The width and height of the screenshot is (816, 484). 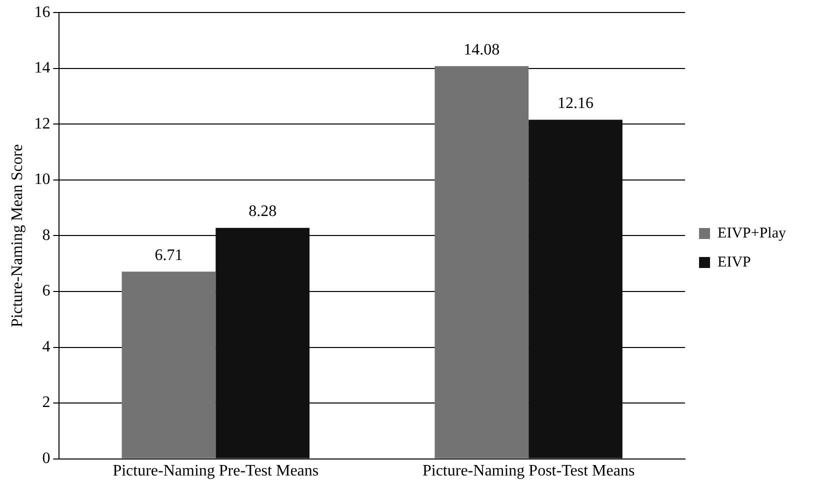 What do you see at coordinates (734, 262) in the screenshot?
I see `legend-label: EIVP` at bounding box center [734, 262].